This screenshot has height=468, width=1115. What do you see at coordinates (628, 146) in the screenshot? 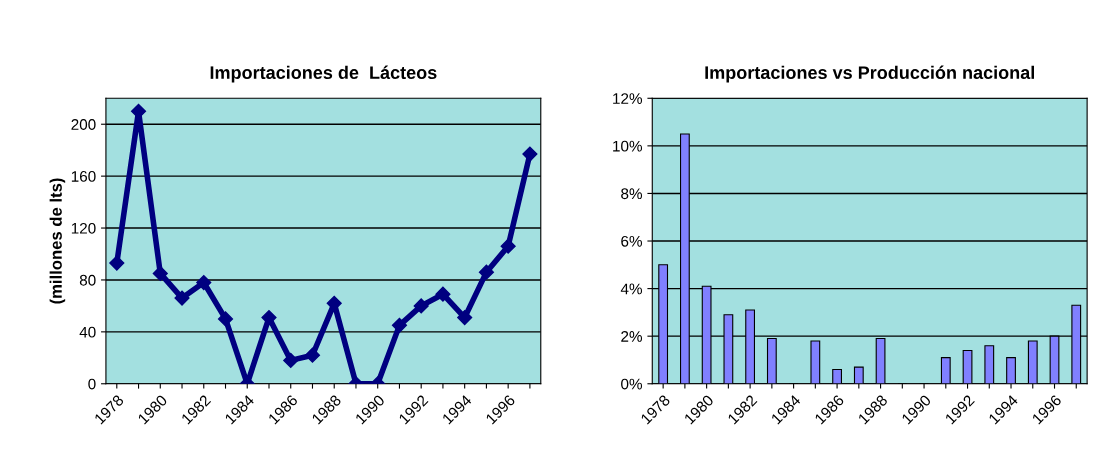
I see `y-tick-label: 10%` at bounding box center [628, 146].